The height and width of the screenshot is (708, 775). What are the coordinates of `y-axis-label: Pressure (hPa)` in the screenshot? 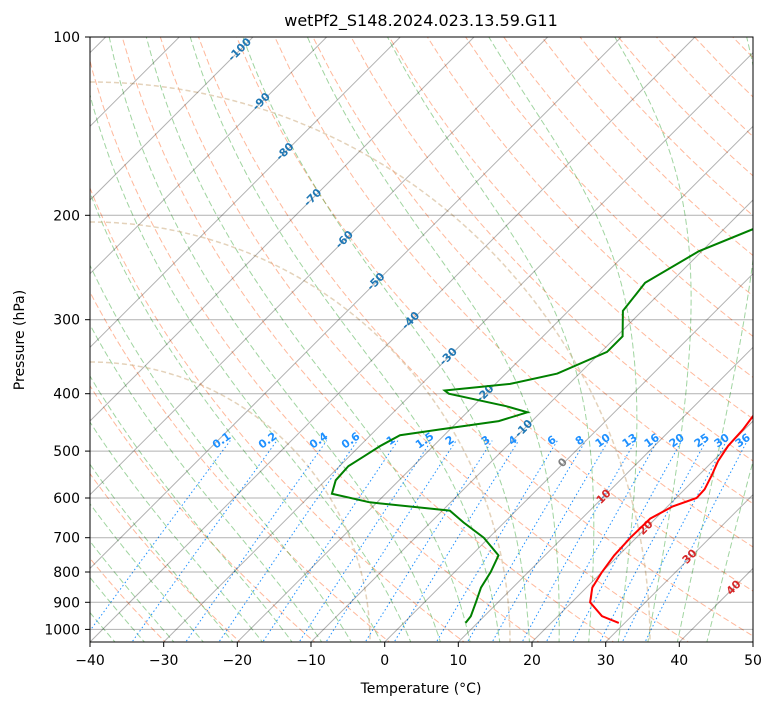 It's located at (20, 340).